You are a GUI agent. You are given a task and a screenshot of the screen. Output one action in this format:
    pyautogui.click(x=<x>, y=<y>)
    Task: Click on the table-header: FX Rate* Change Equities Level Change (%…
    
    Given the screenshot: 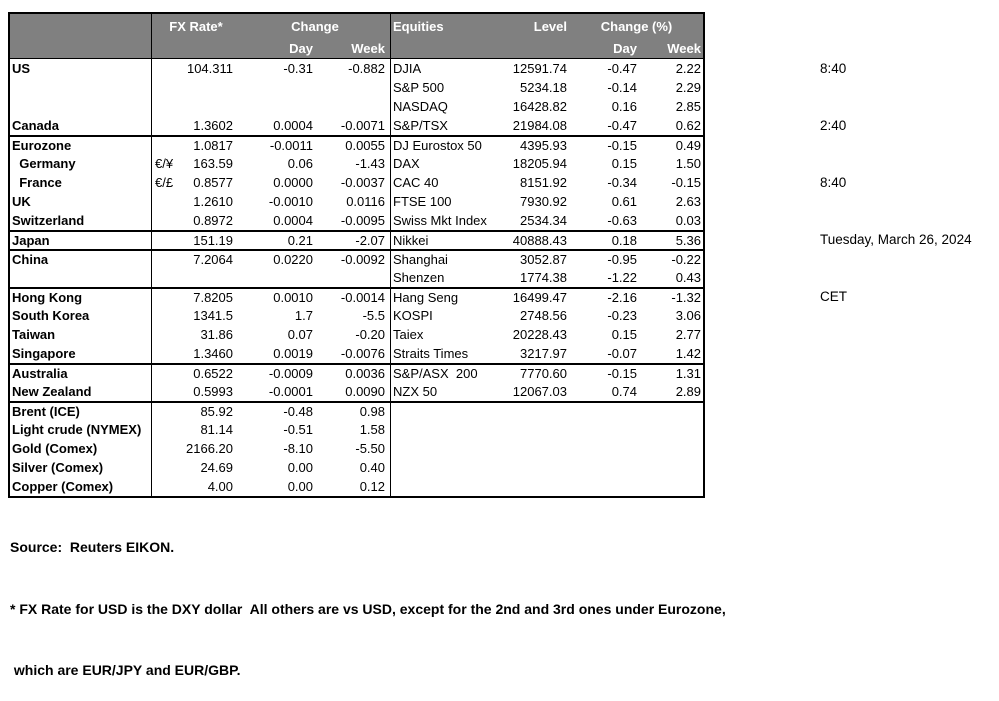 What is the action you would take?
    pyautogui.click(x=356, y=36)
    